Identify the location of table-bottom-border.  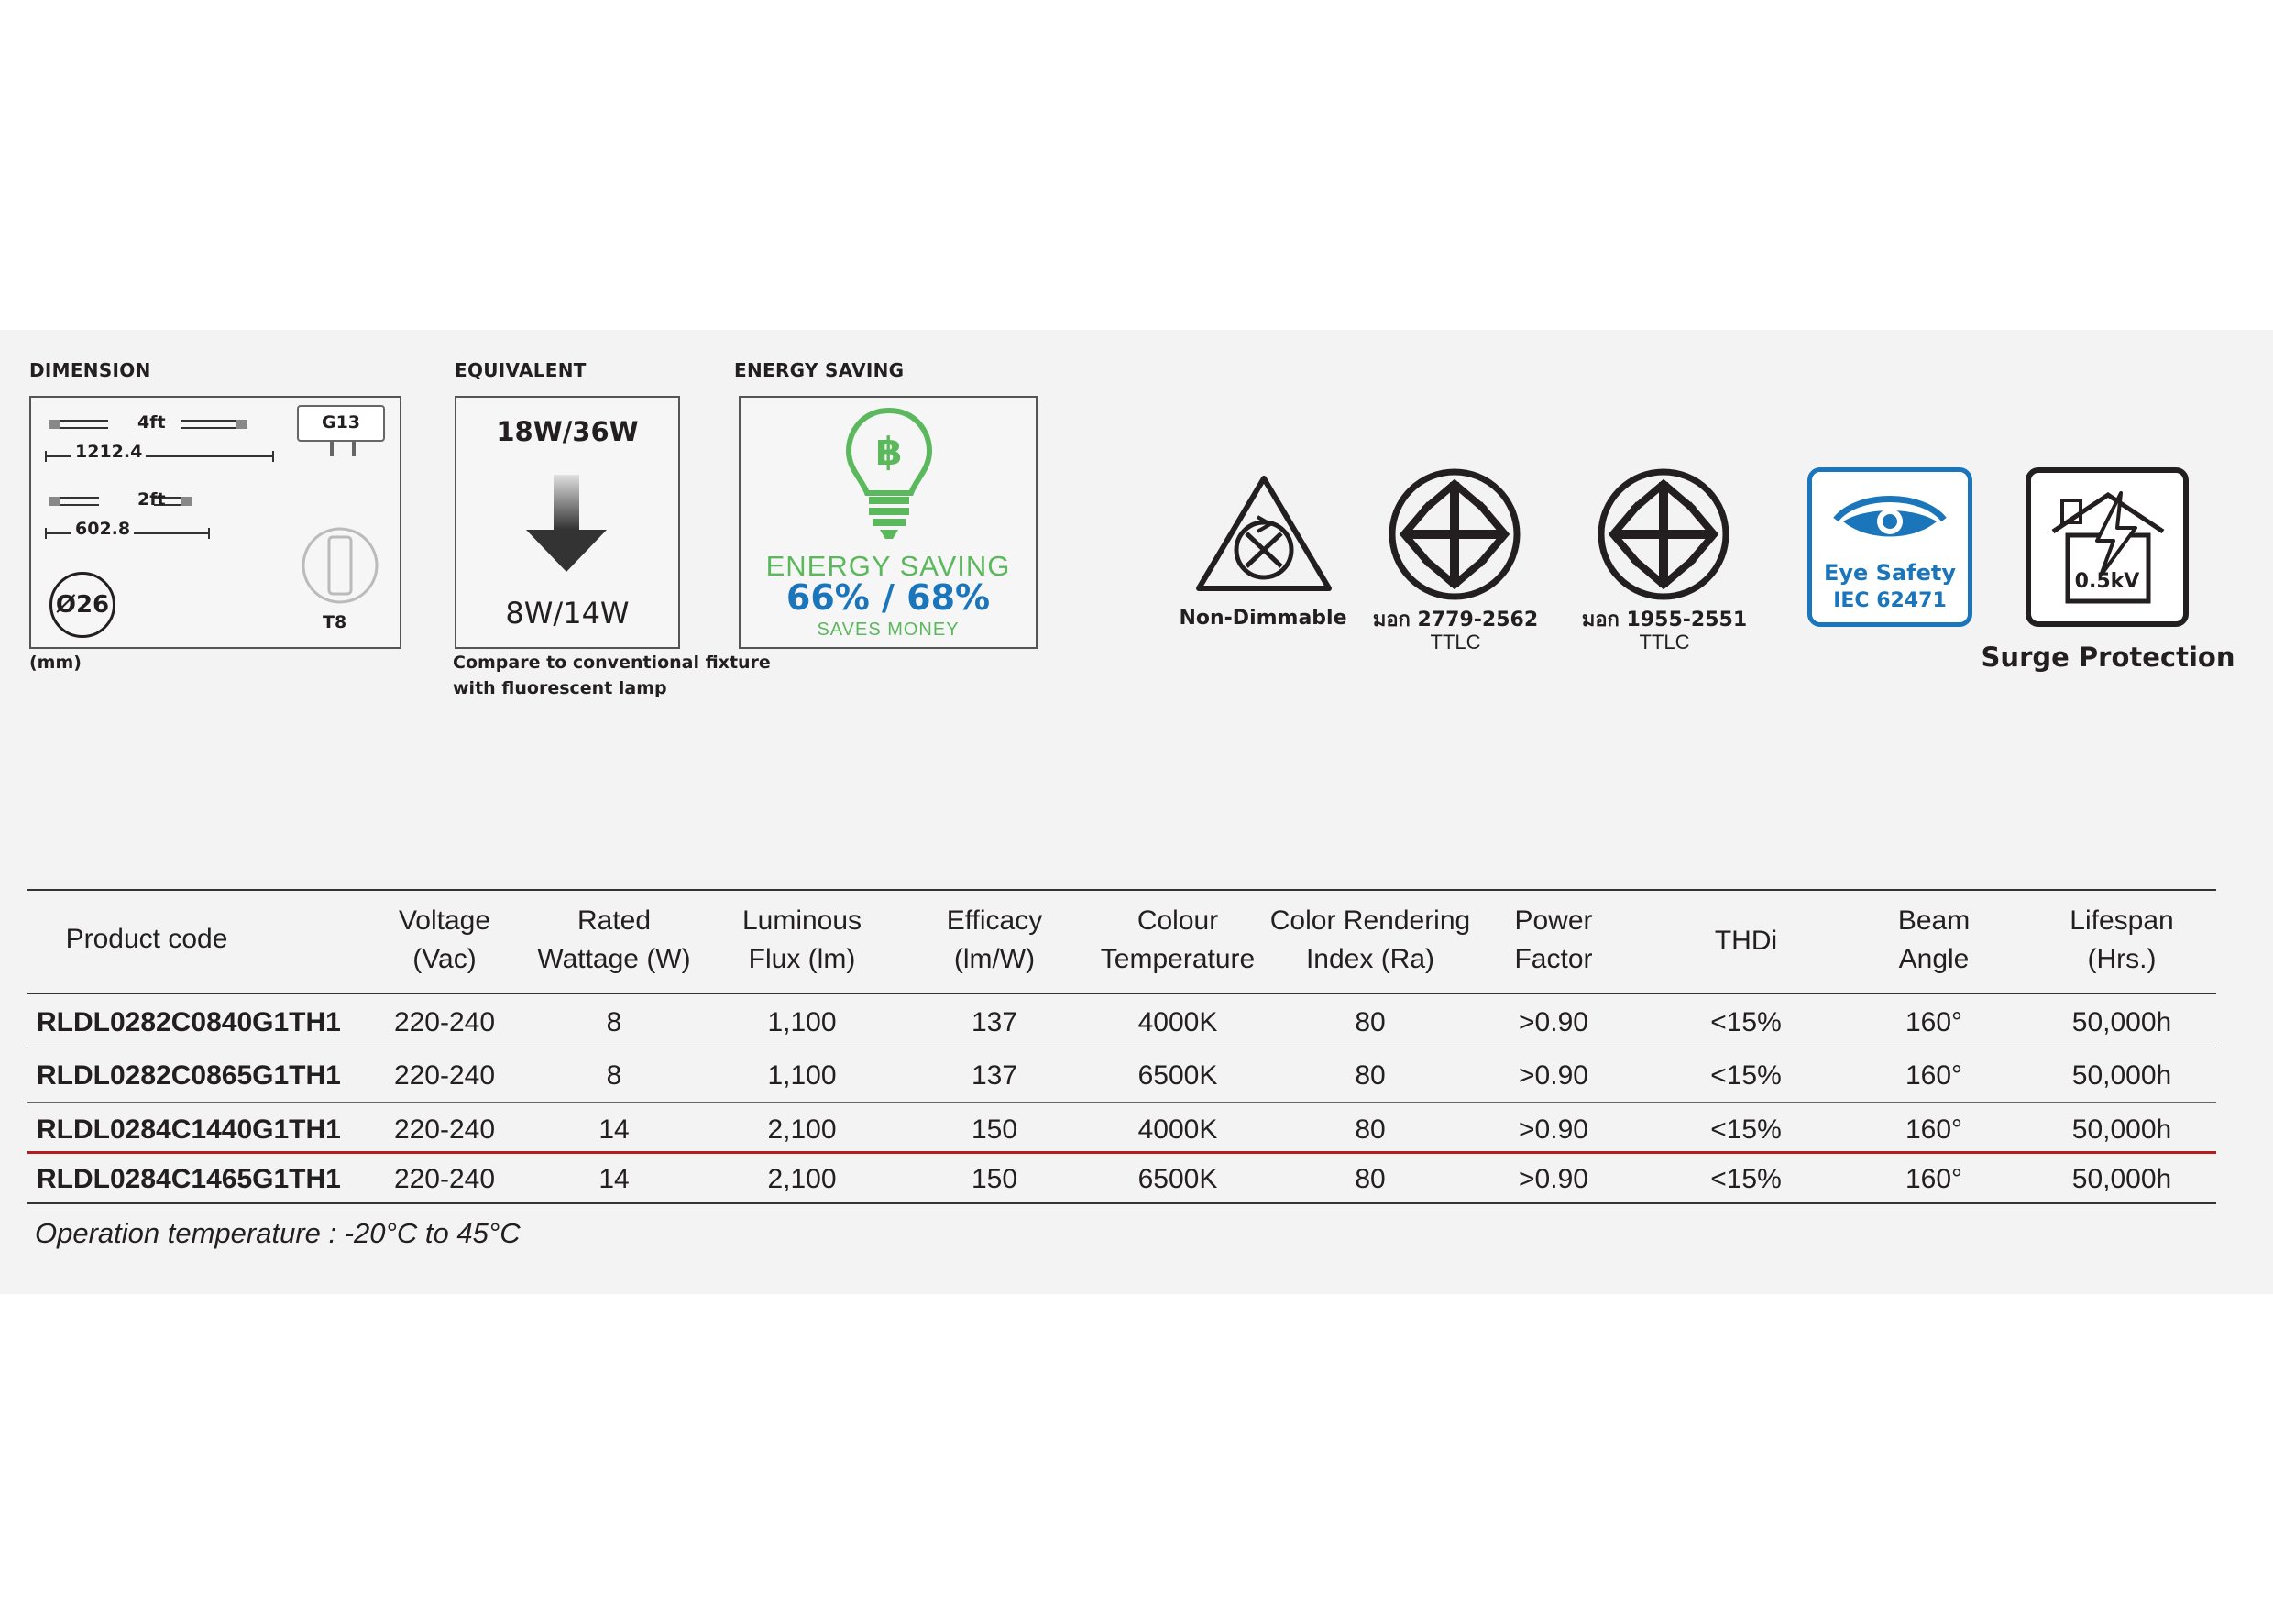
(1121, 1203).